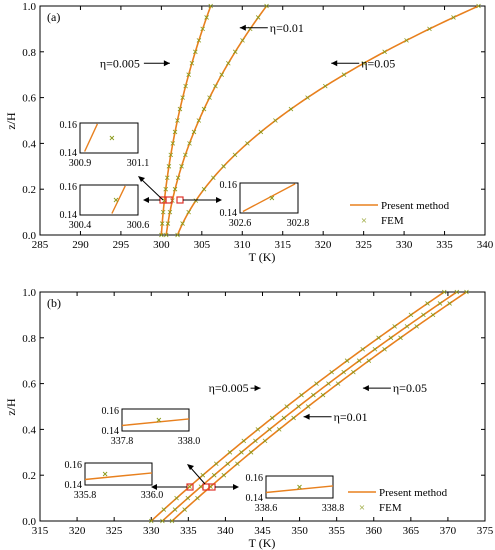 This screenshot has width=495, height=550. Describe the element at coordinates (80, 163) in the screenshot. I see `inset-x-tick: 300.9` at that location.